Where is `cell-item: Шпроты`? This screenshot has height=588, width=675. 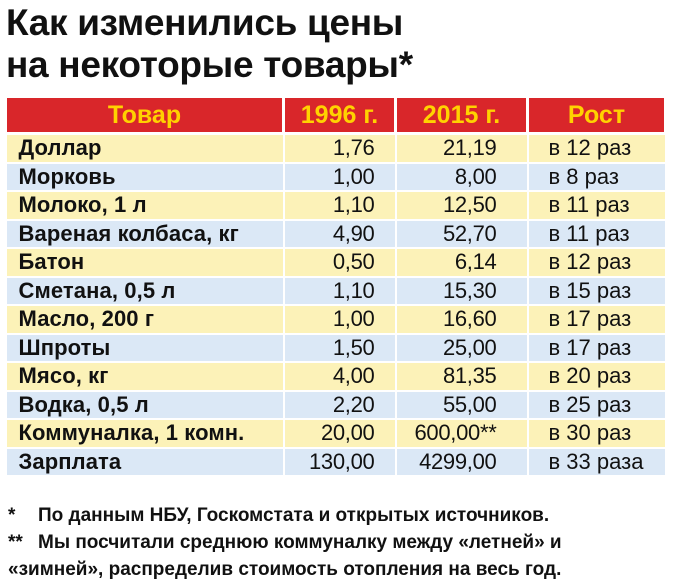 cell-item: Шпроты is located at coordinates (144, 347).